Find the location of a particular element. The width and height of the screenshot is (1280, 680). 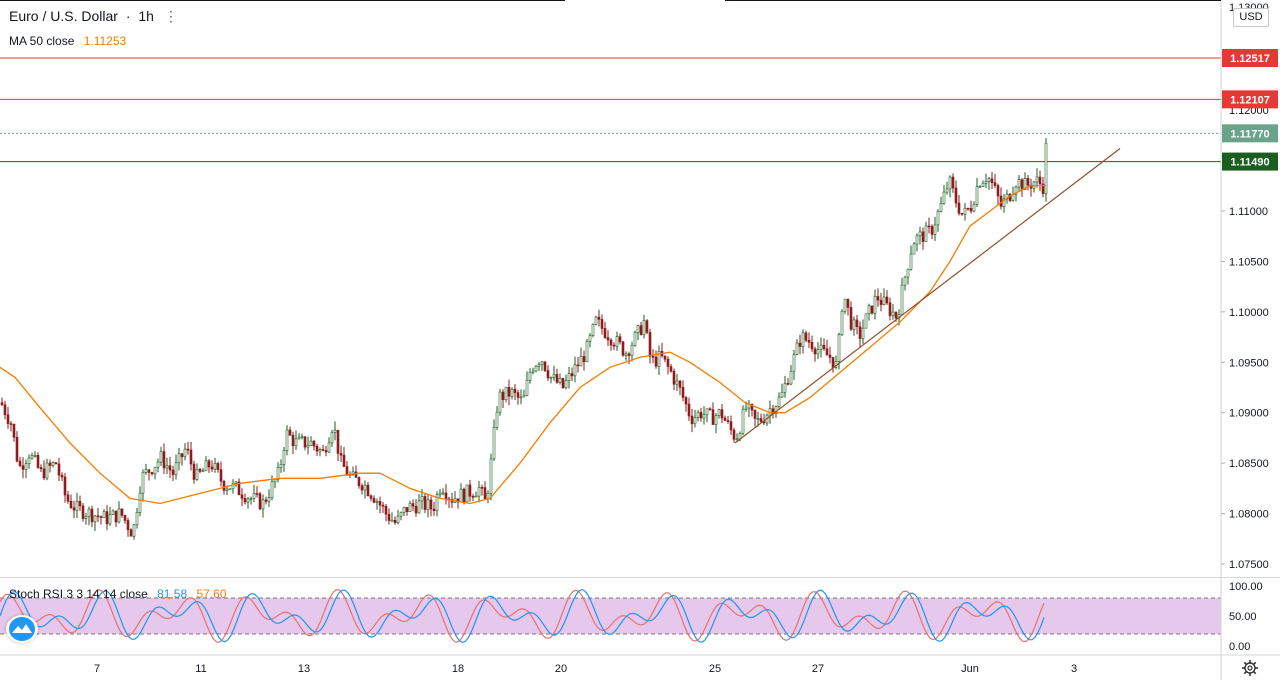

stoch-rsi-legend: Stoch RSI 3 3 14 14 close 81.58 57.60 is located at coordinates (118, 594).